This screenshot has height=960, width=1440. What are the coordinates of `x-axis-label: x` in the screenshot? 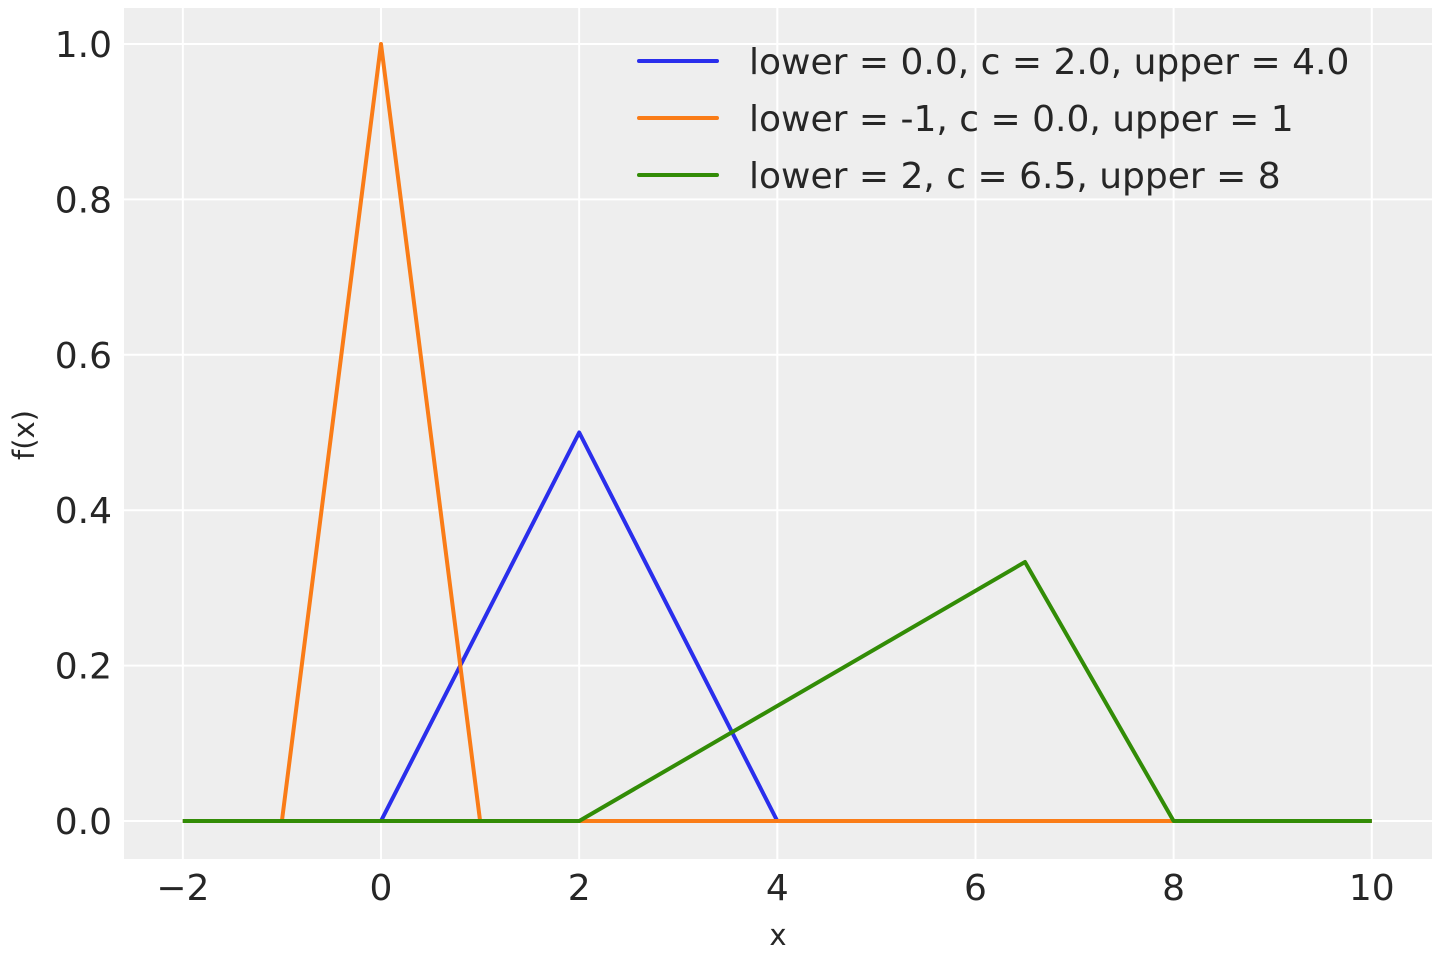 It's located at (777, 935).